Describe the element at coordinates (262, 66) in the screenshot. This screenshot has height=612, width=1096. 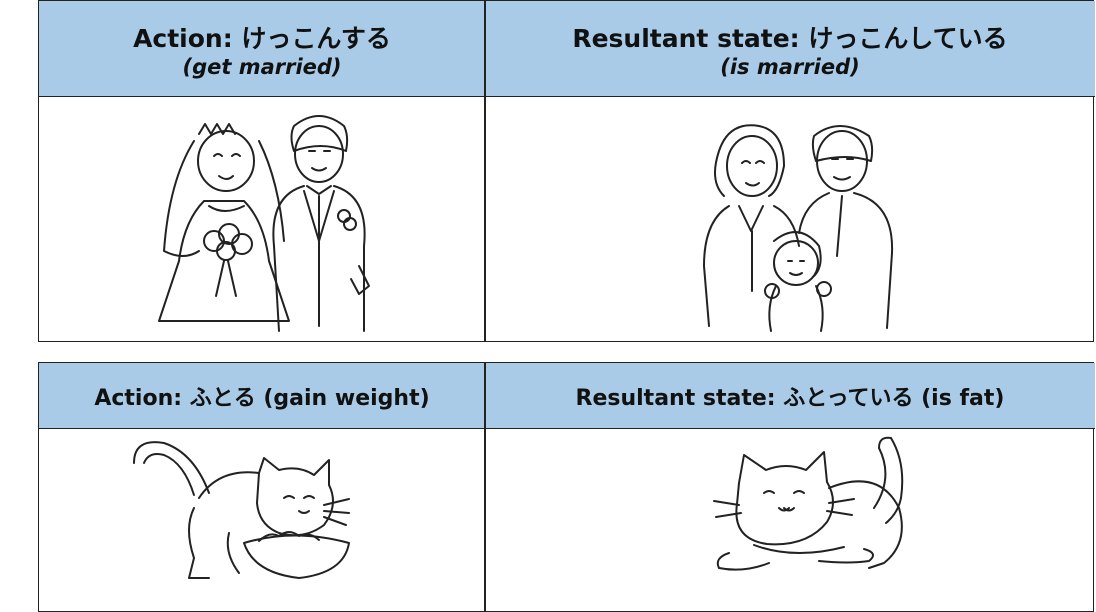
I see `header-gloss: (get married)` at that location.